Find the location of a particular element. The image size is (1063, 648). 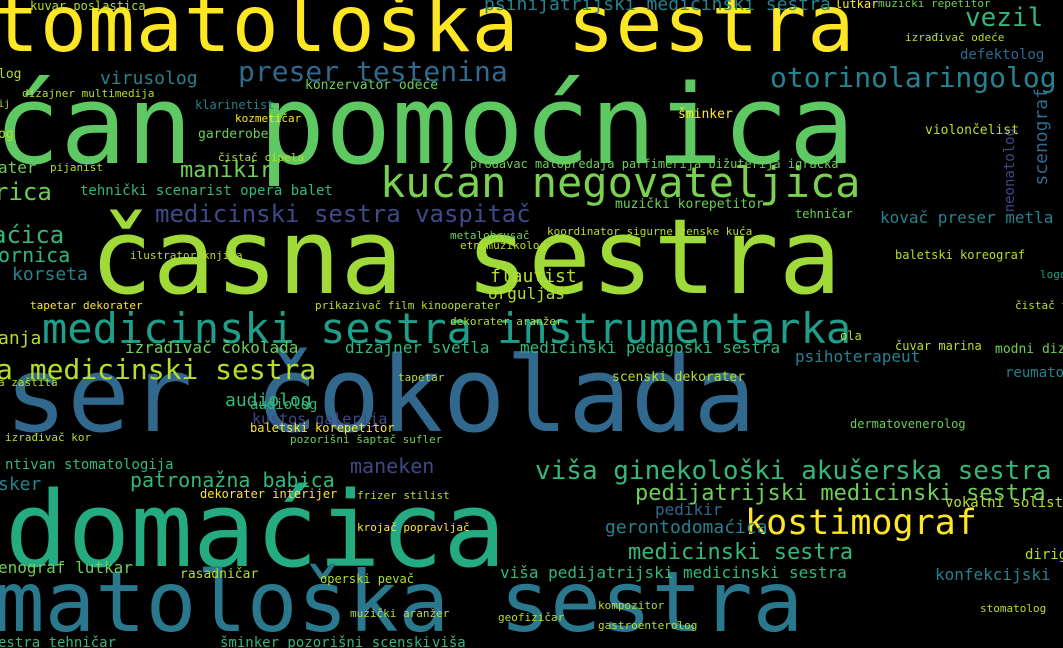

word: ater is located at coordinates (18, 167).